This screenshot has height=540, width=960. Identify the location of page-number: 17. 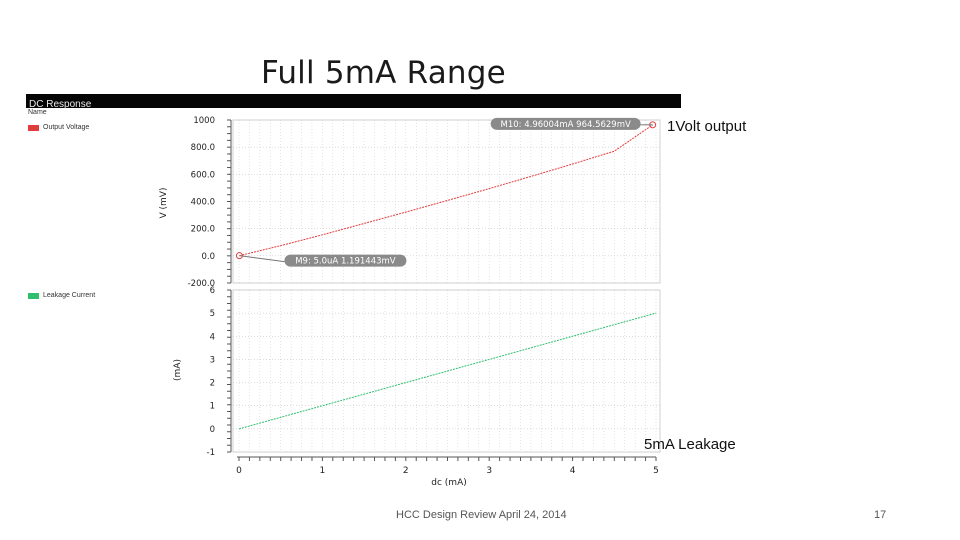
(880, 515).